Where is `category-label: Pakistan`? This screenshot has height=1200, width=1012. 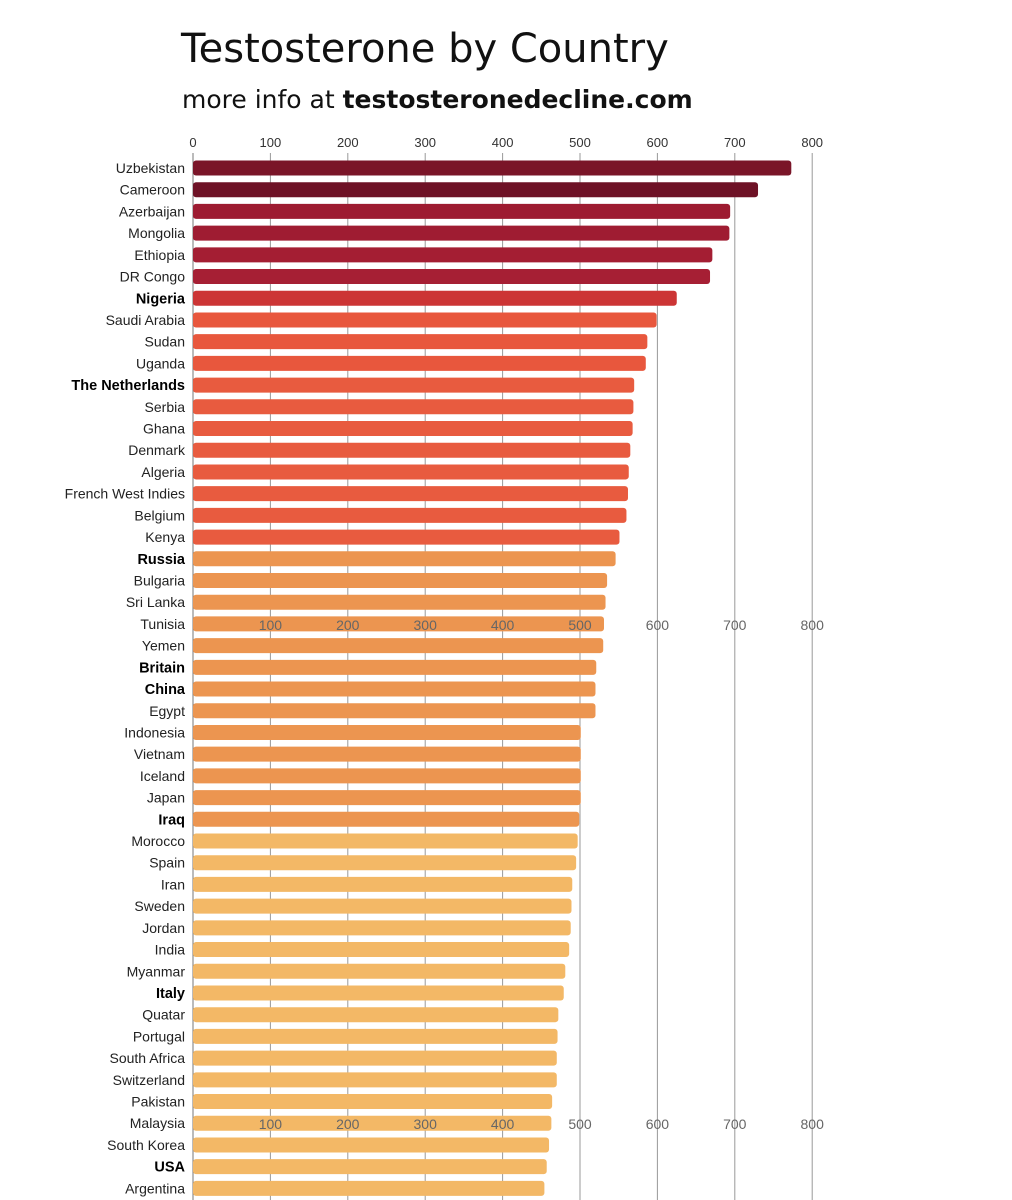 category-label: Pakistan is located at coordinates (158, 1102).